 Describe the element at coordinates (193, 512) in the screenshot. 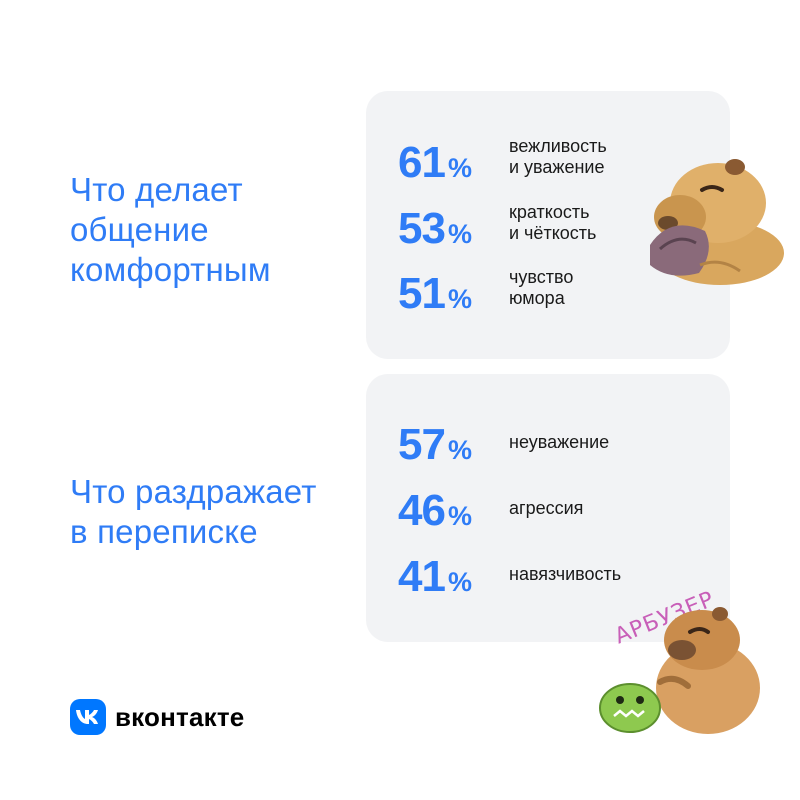

I see `irritate-heading: Что раздражает в переписке` at that location.